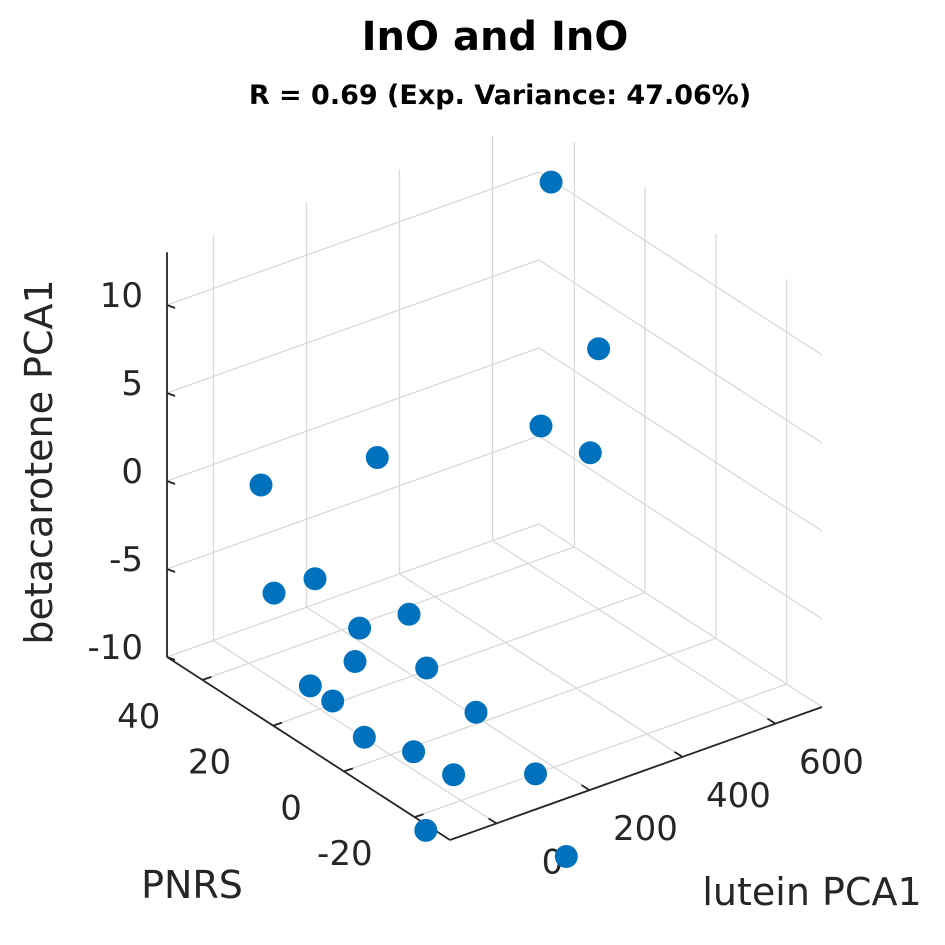 The image size is (945, 945). What do you see at coordinates (345, 854) in the screenshot?
I see `y-tick-label: -20` at bounding box center [345, 854].